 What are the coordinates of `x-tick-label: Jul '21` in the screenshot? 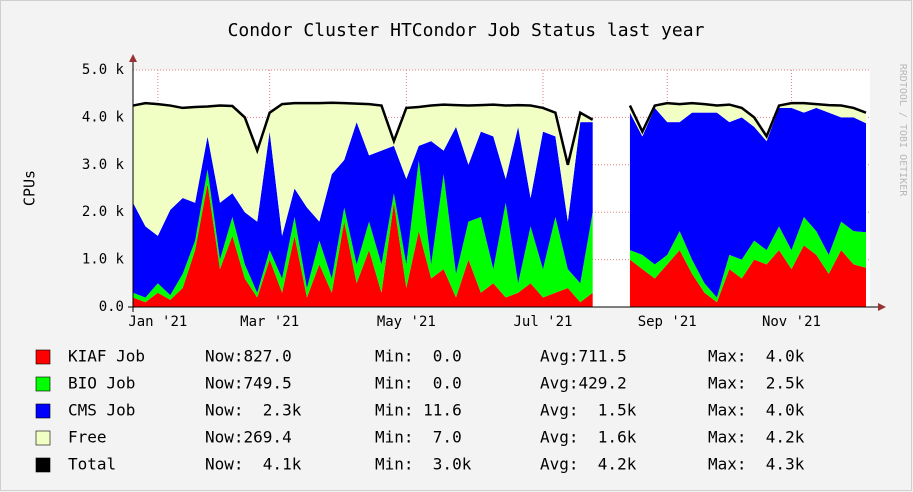 It's located at (542, 322).